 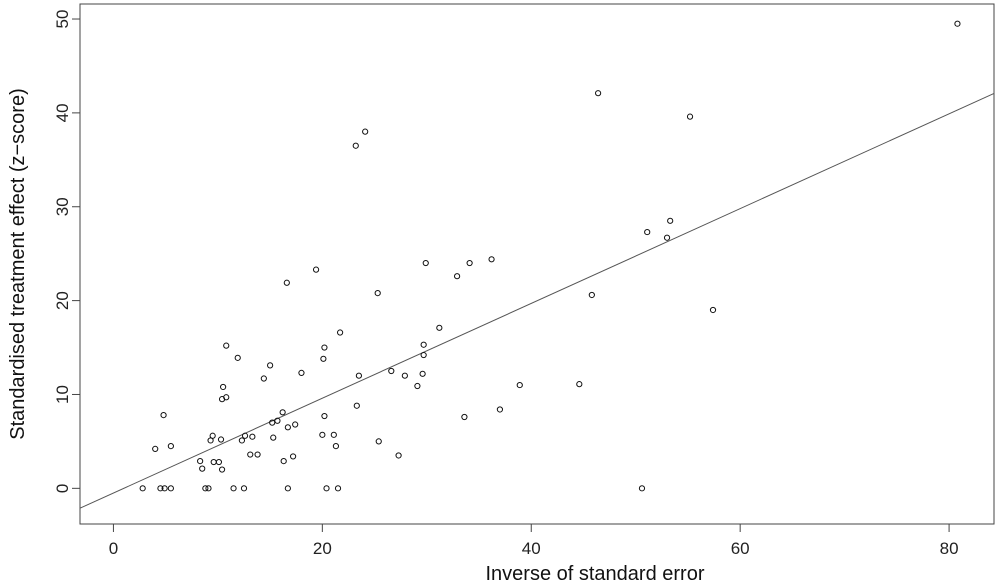 I want to click on x-axis-title: Inverse of standard error, so click(x=595, y=574).